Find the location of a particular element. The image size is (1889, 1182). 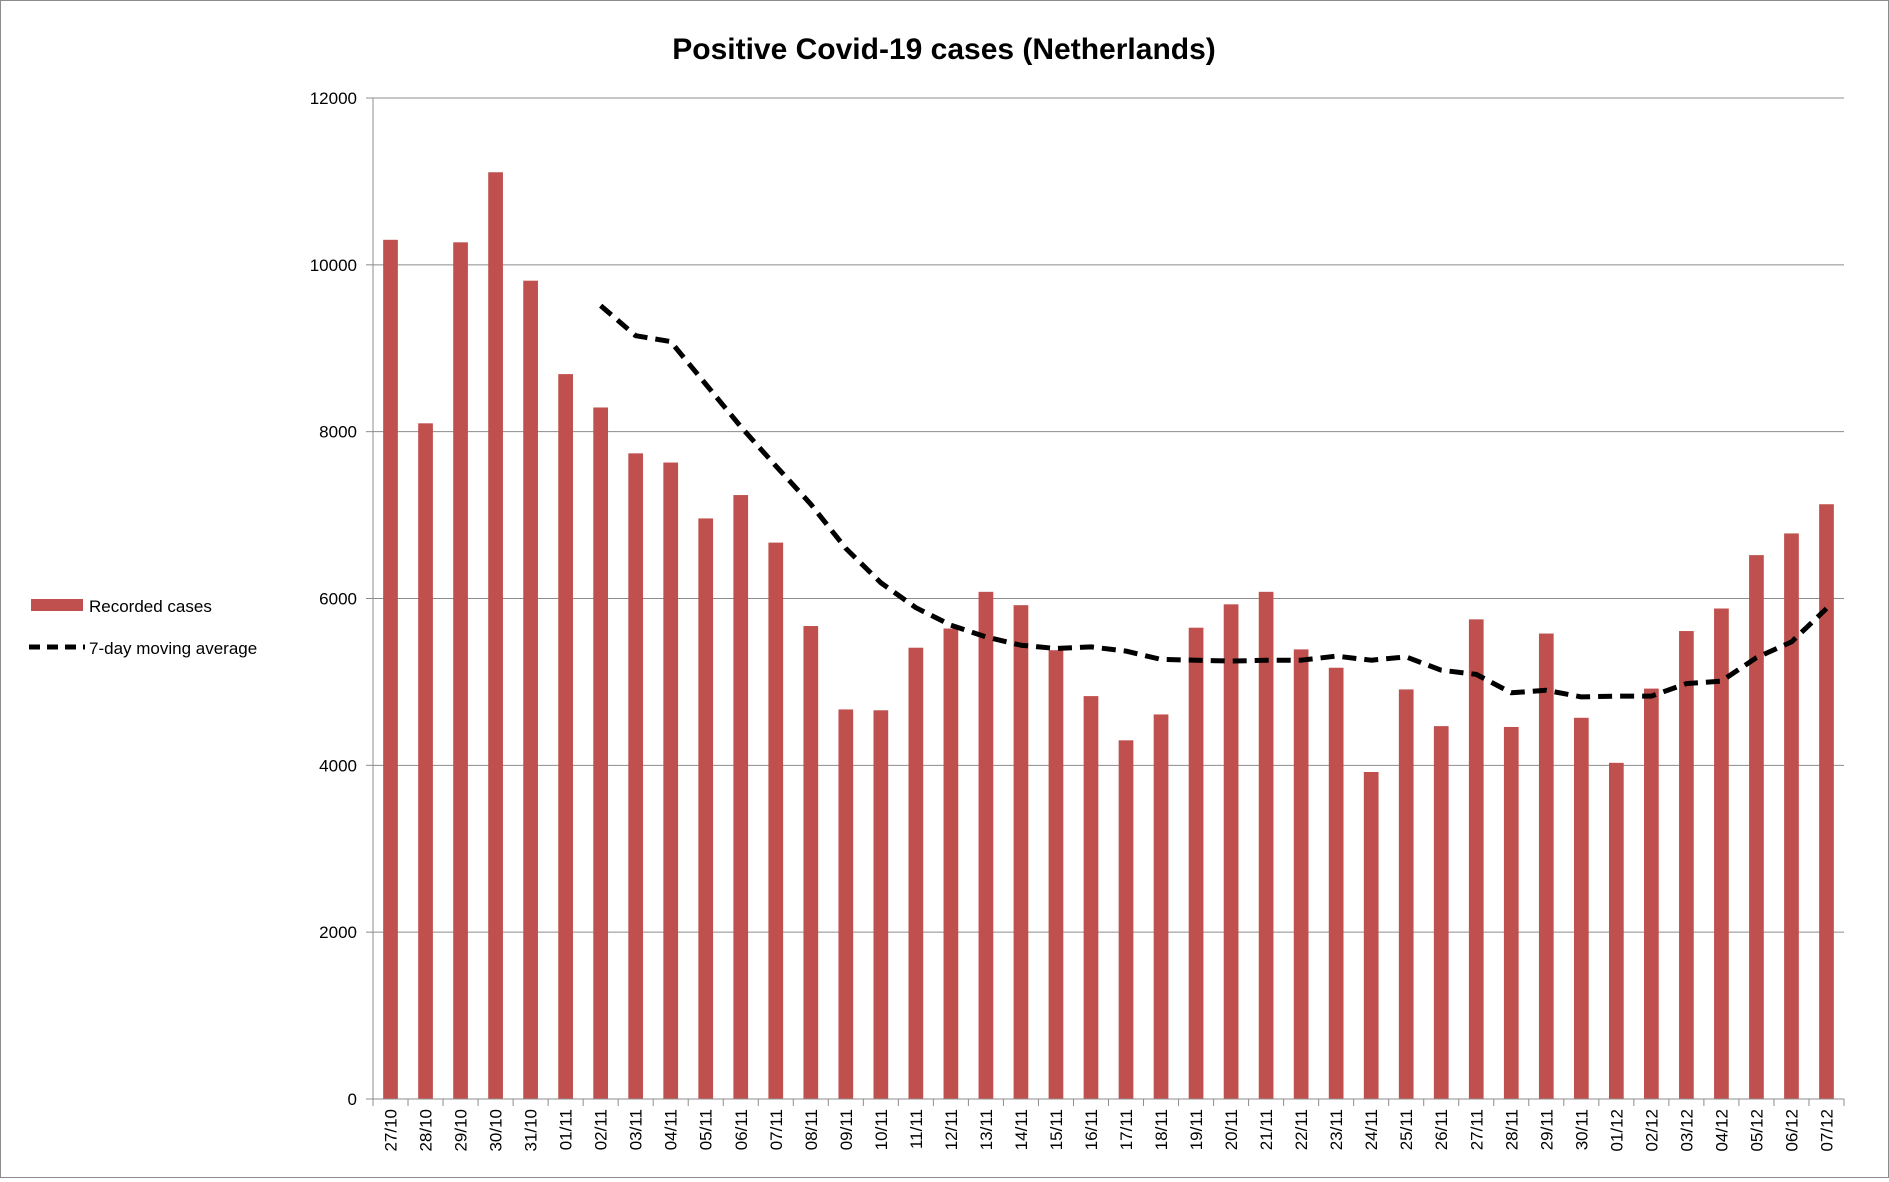

legend-swatch-recorded-cases is located at coordinates (57, 605).